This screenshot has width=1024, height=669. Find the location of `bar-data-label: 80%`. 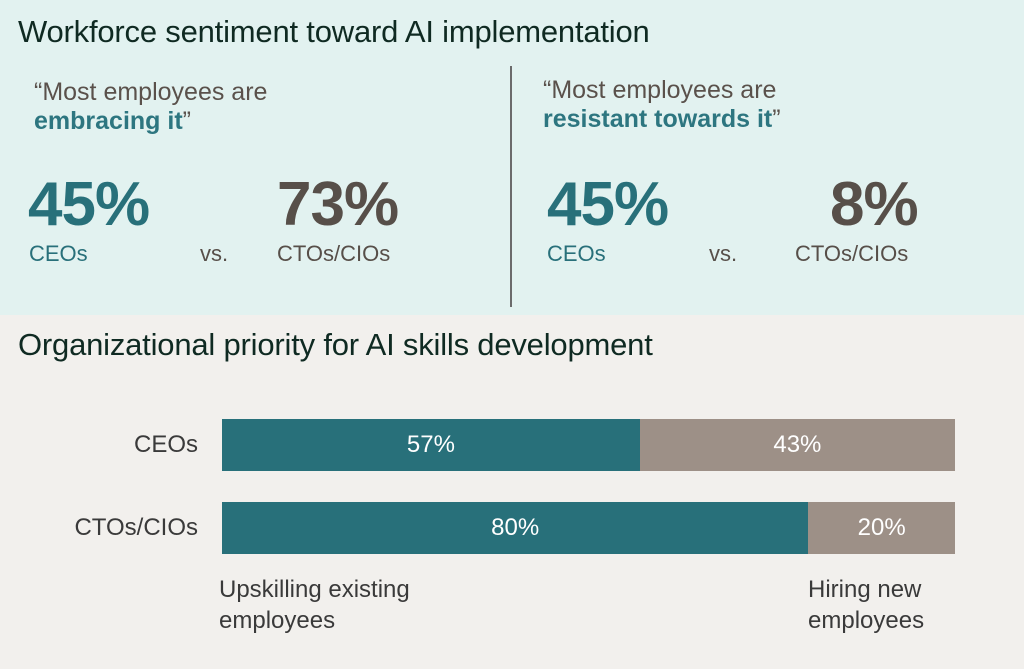

bar-data-label: 80% is located at coordinates (515, 527).